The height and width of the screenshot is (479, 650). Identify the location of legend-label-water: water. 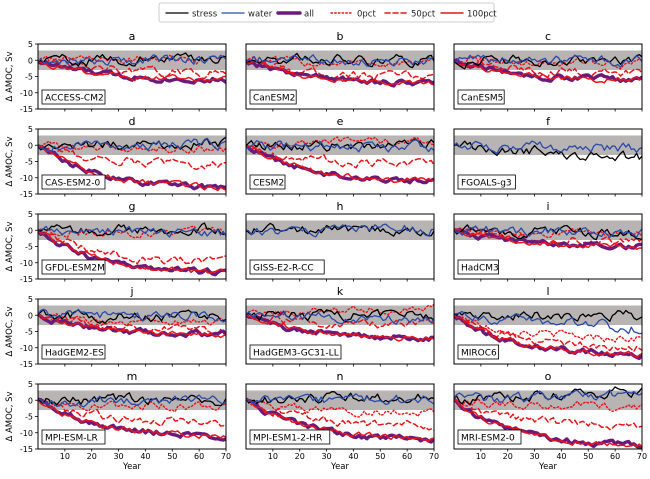
(260, 15).